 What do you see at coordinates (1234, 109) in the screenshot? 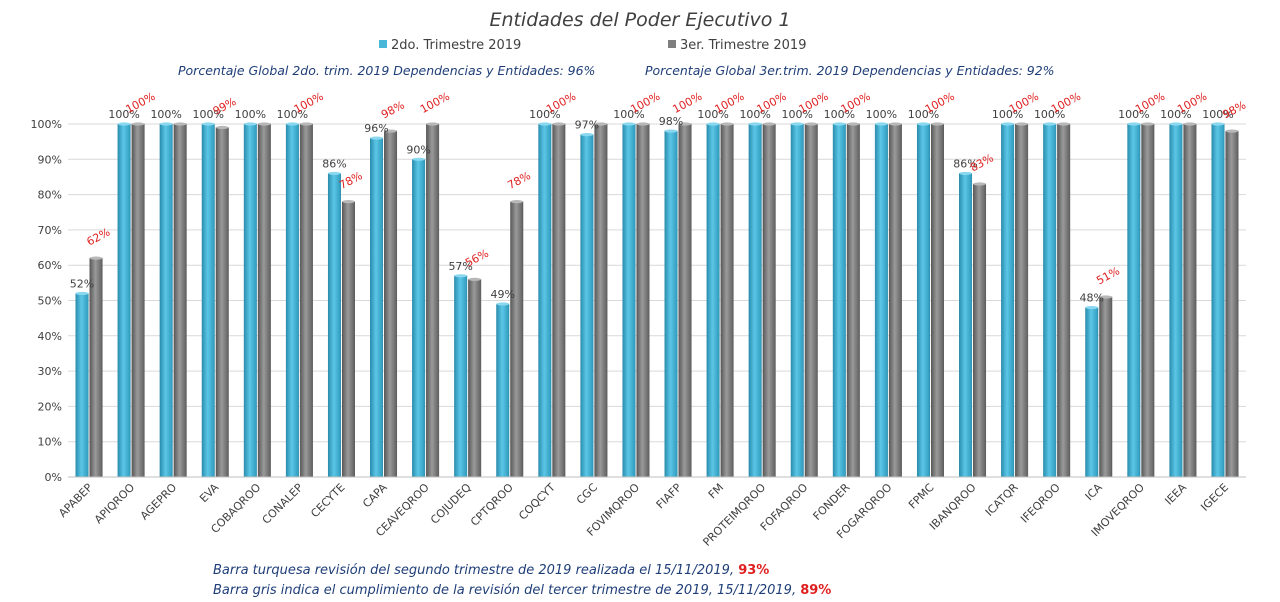
I see `data-label-q3: 98%` at bounding box center [1234, 109].